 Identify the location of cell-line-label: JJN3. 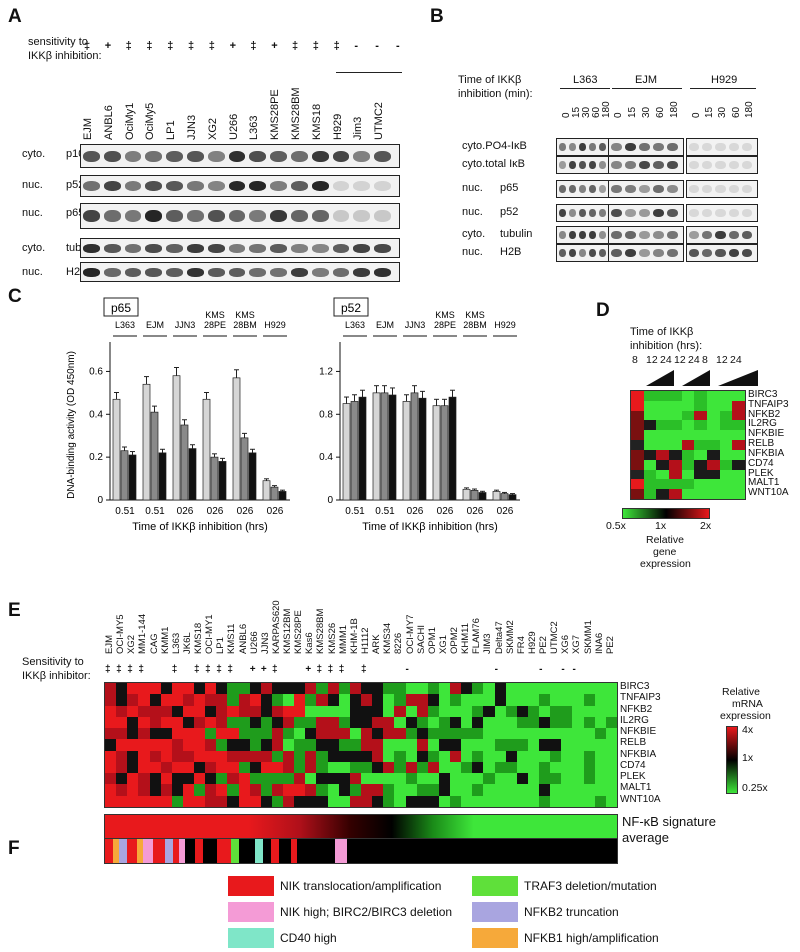
(265, 643).